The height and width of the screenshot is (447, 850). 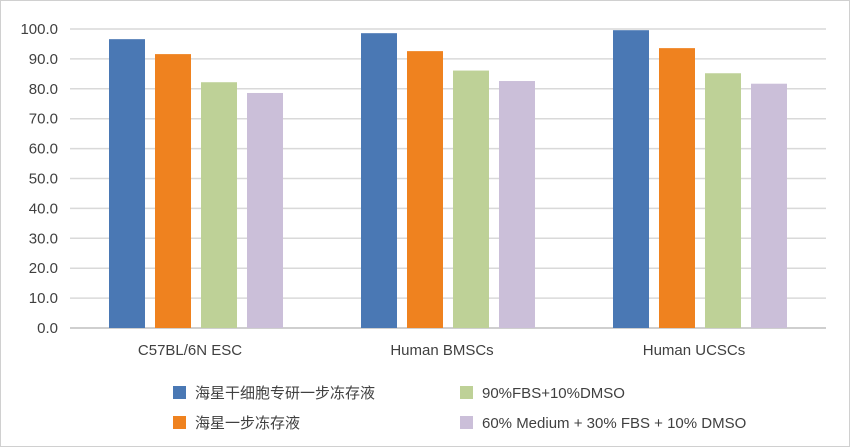 What do you see at coordinates (43, 179) in the screenshot?
I see `y-tick-label: 50.0` at bounding box center [43, 179].